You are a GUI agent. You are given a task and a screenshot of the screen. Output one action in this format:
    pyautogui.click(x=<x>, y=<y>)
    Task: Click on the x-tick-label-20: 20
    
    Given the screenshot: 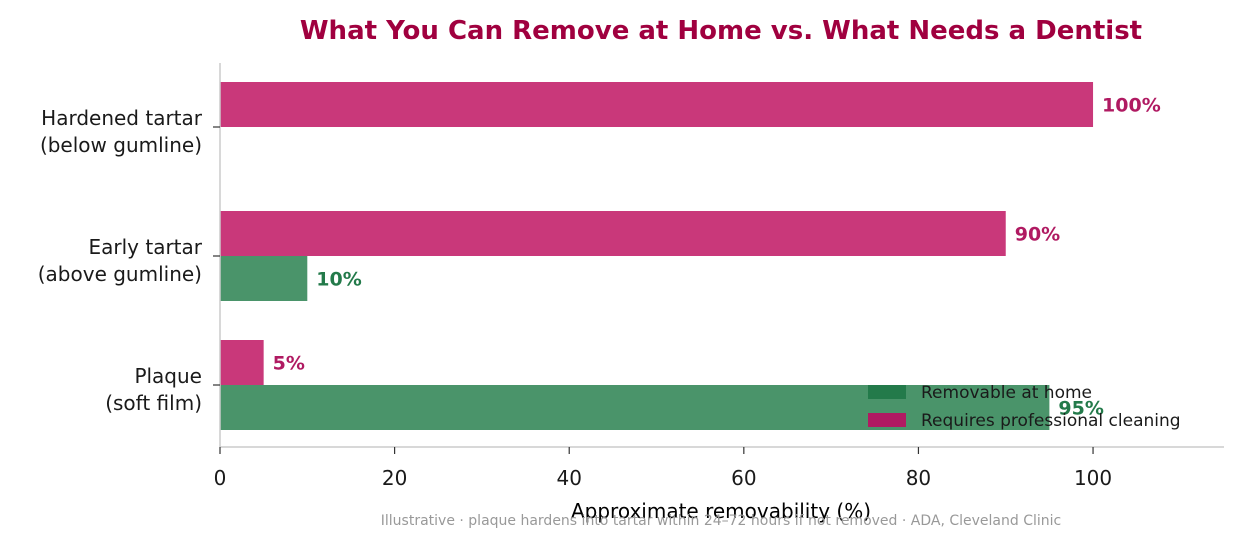 What is the action you would take?
    pyautogui.click(x=394, y=478)
    